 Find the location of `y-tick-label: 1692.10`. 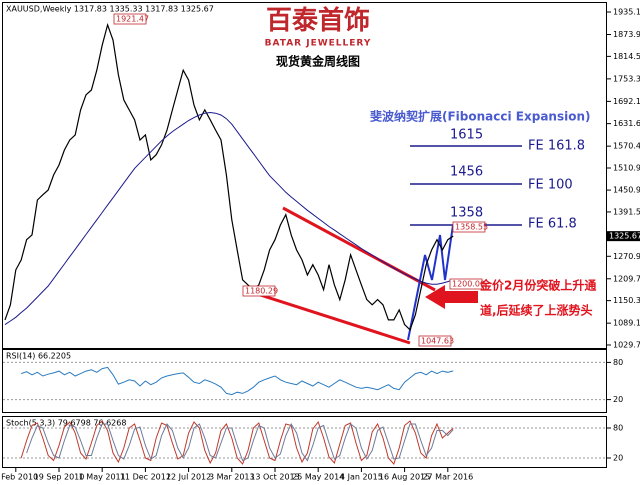

y-tick-label: 1692.10 is located at coordinates (626, 101).